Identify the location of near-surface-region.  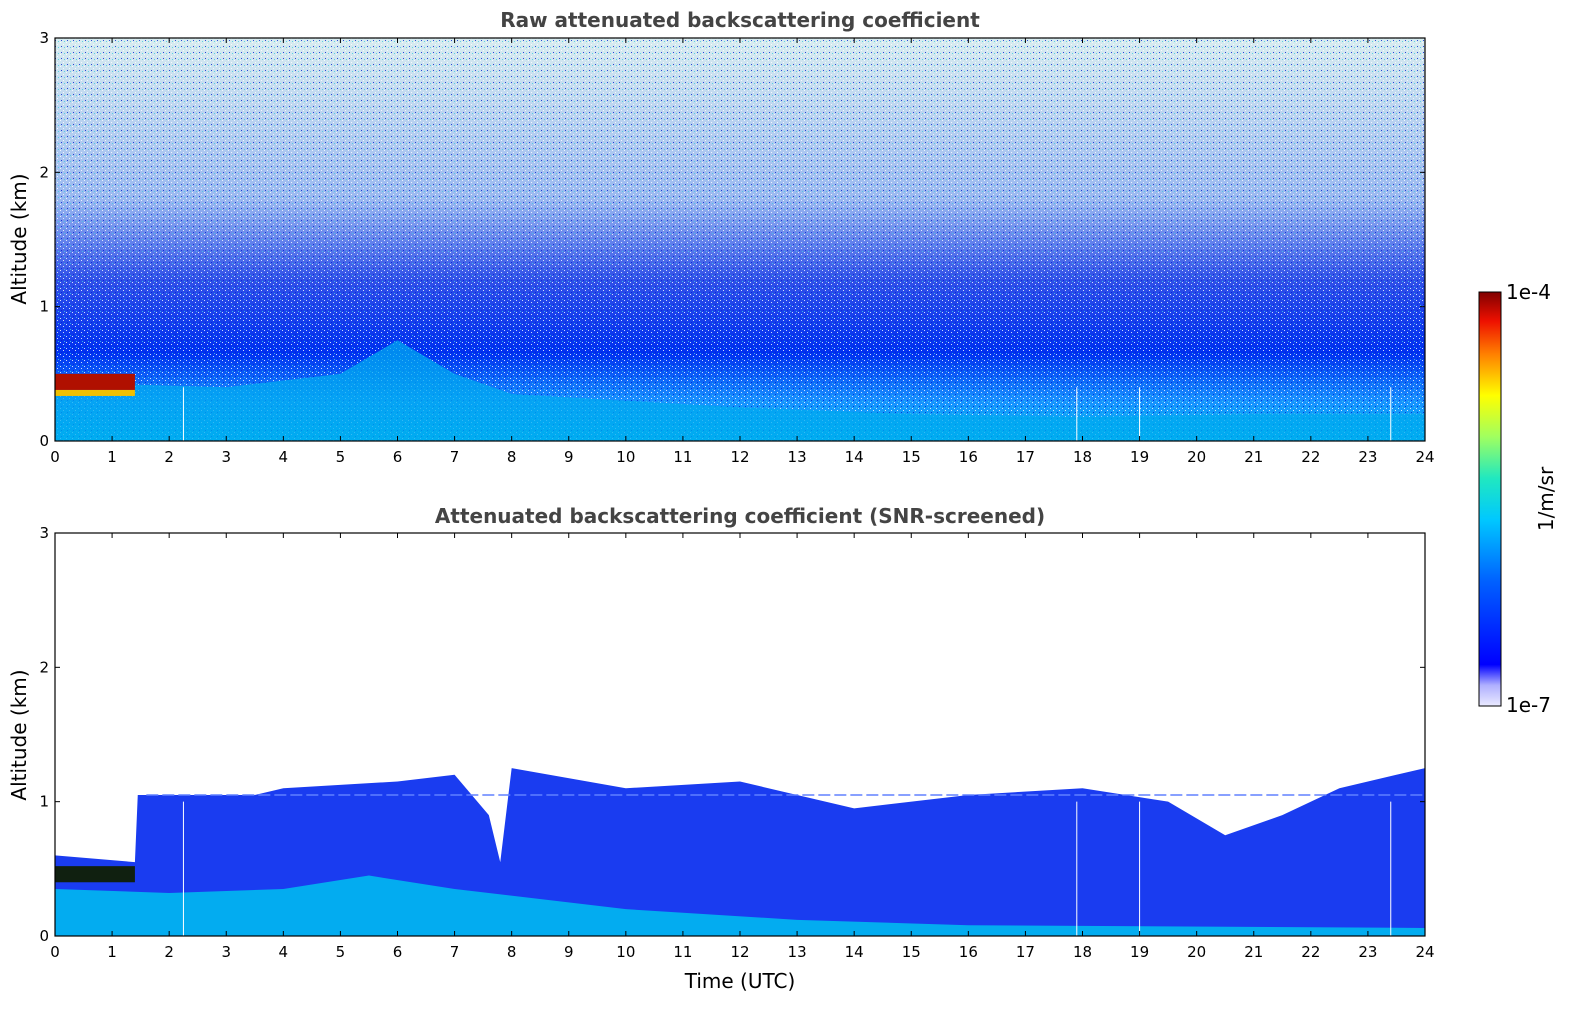
(740, 905).